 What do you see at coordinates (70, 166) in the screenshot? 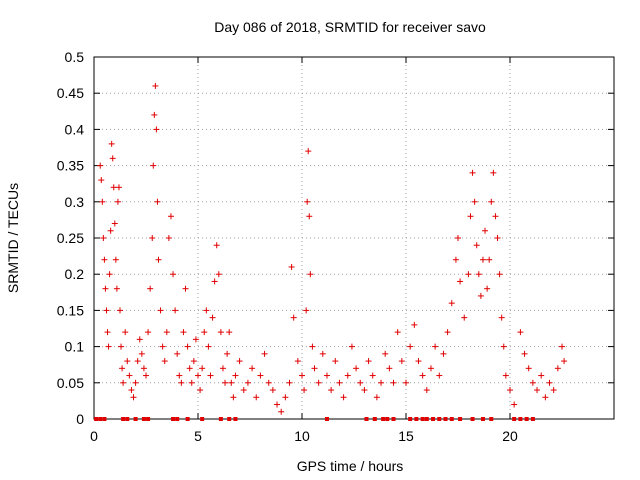
I see `y-tick-label: 0.35` at bounding box center [70, 166].